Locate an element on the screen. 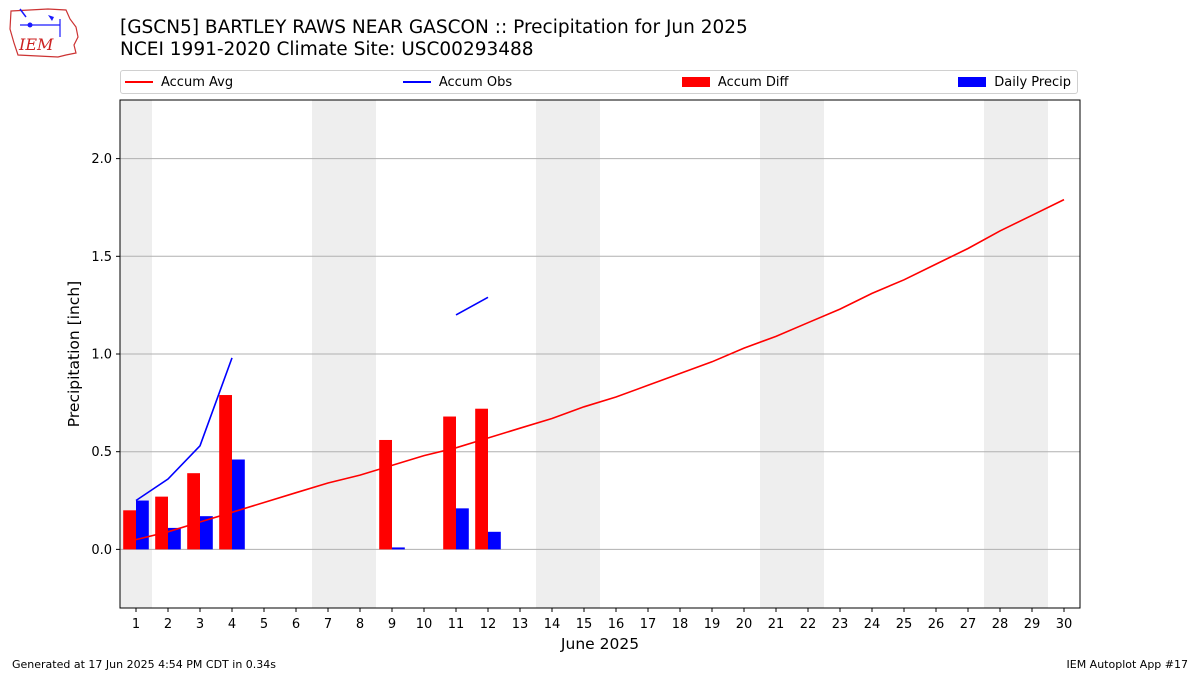 The width and height of the screenshot is (1200, 675). legend-label-accum-obs: Accum Obs is located at coordinates (475, 82).